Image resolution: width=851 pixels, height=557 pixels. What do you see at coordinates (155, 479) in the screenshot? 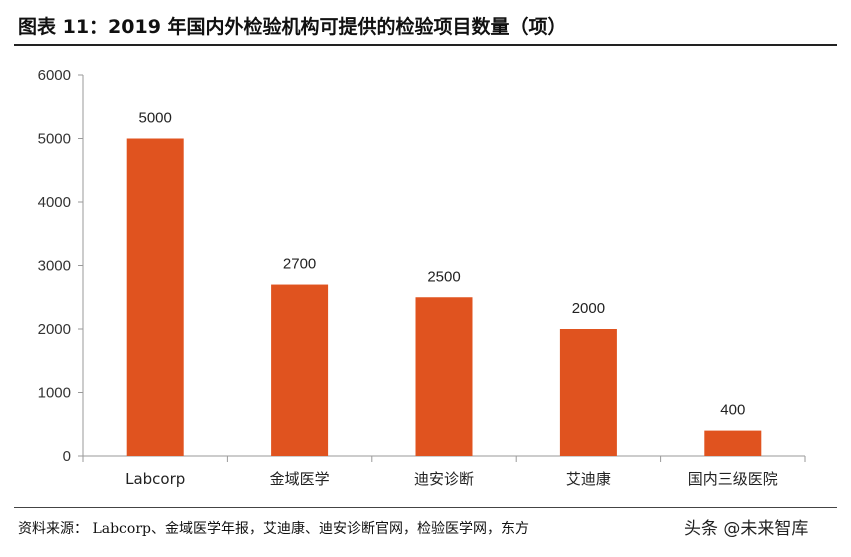
I see `x-category-label: Labcorp` at bounding box center [155, 479].